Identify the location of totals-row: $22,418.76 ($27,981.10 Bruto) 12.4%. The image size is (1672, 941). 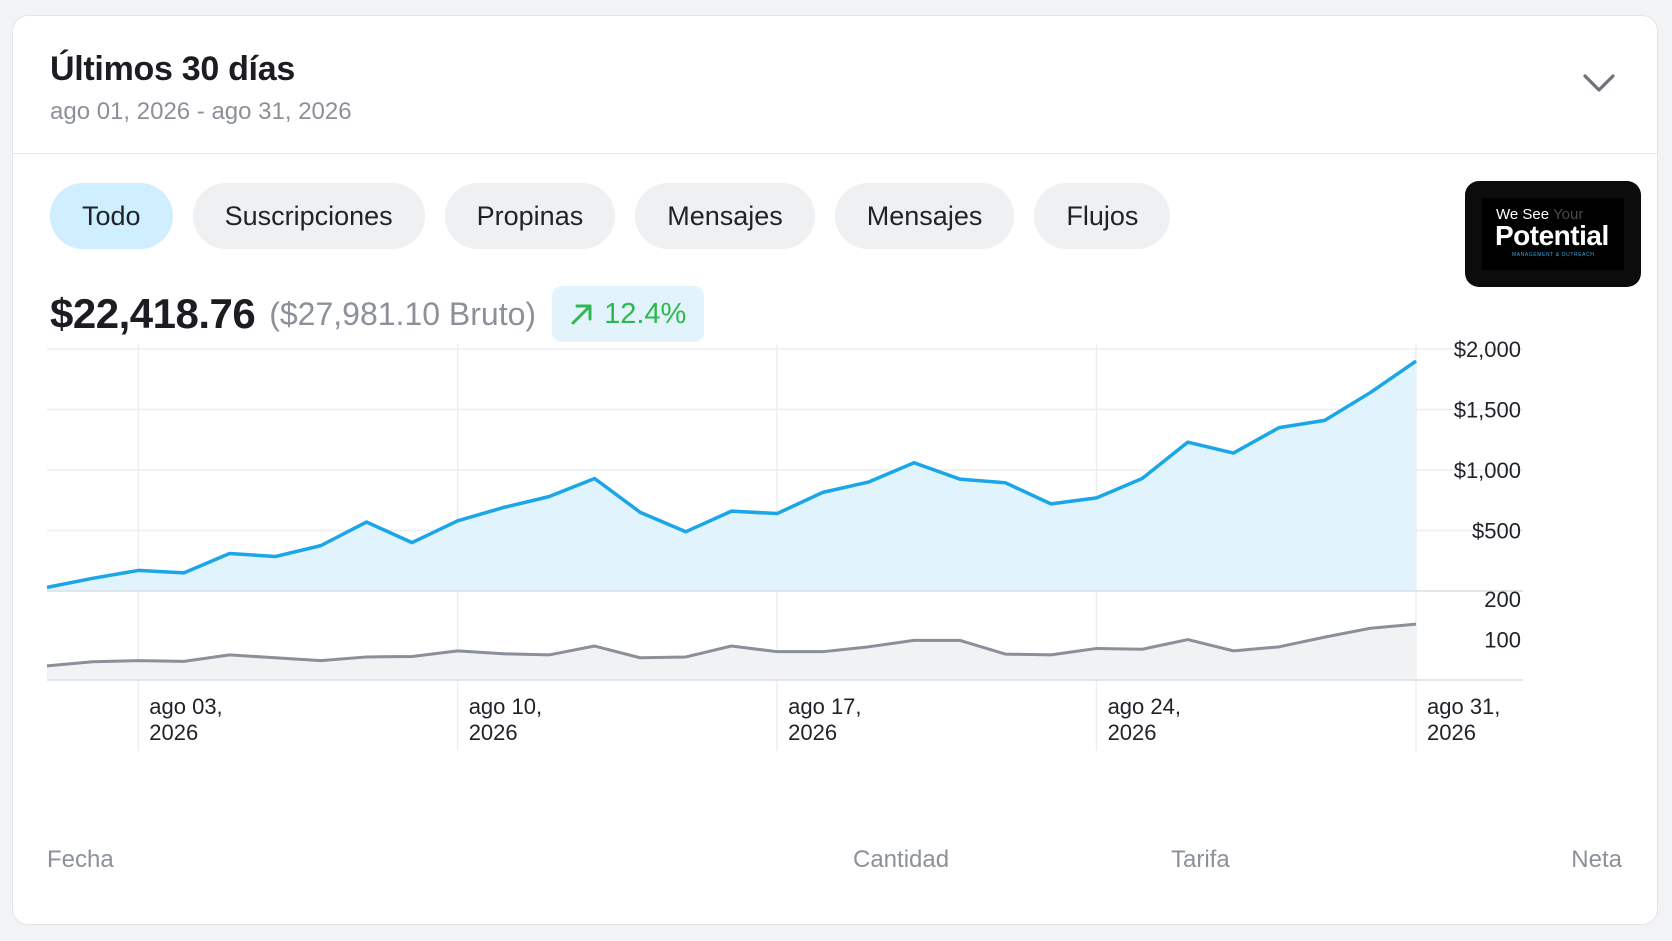
(377, 314).